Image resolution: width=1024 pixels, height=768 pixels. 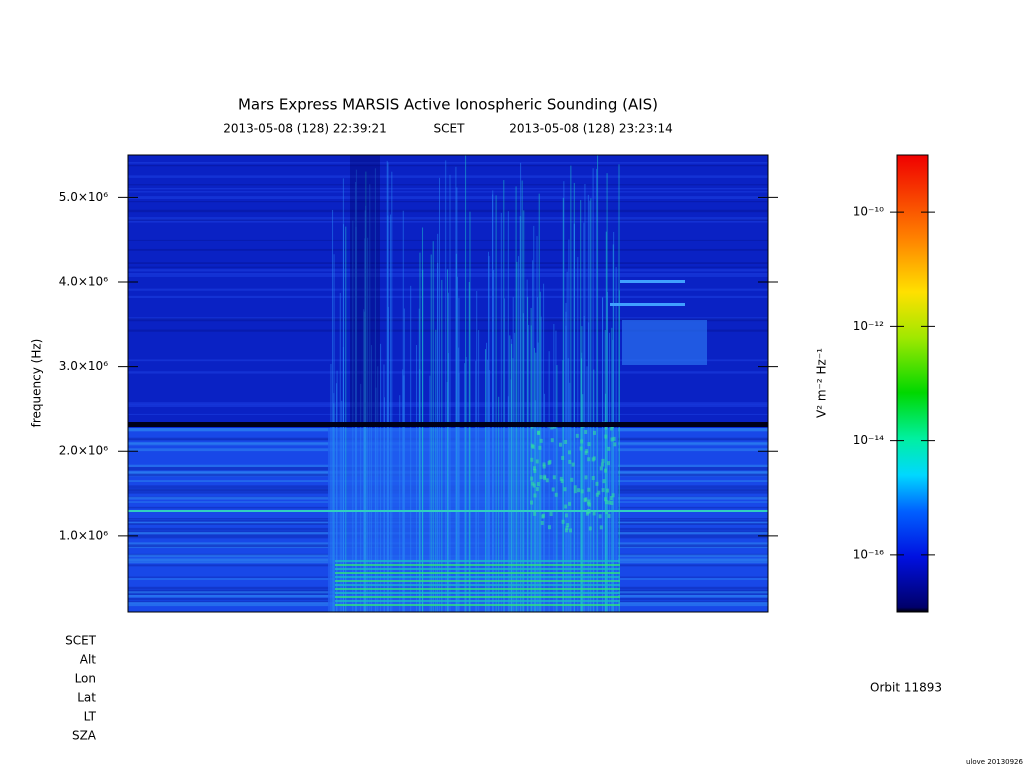 I want to click on y-tick-label: 3.0×10⁶, so click(x=83, y=366).